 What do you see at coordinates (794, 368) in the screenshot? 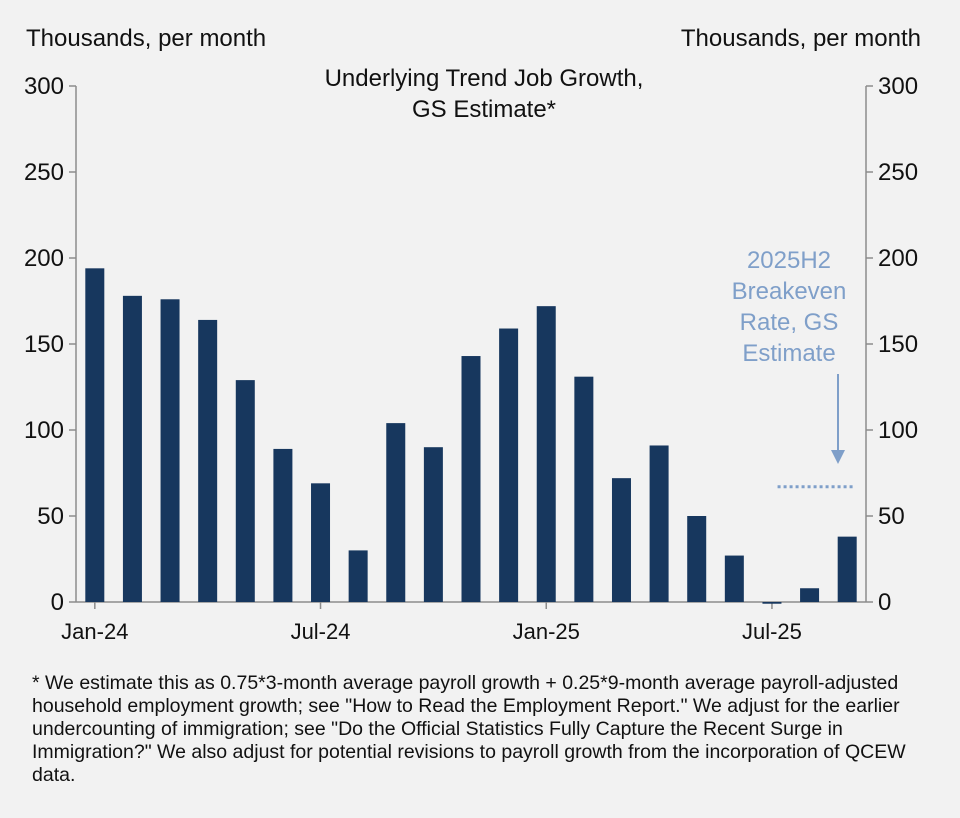
I see `breakeven-annotation: 2025H2 Breakeven Rate, GS Estimate` at bounding box center [794, 368].